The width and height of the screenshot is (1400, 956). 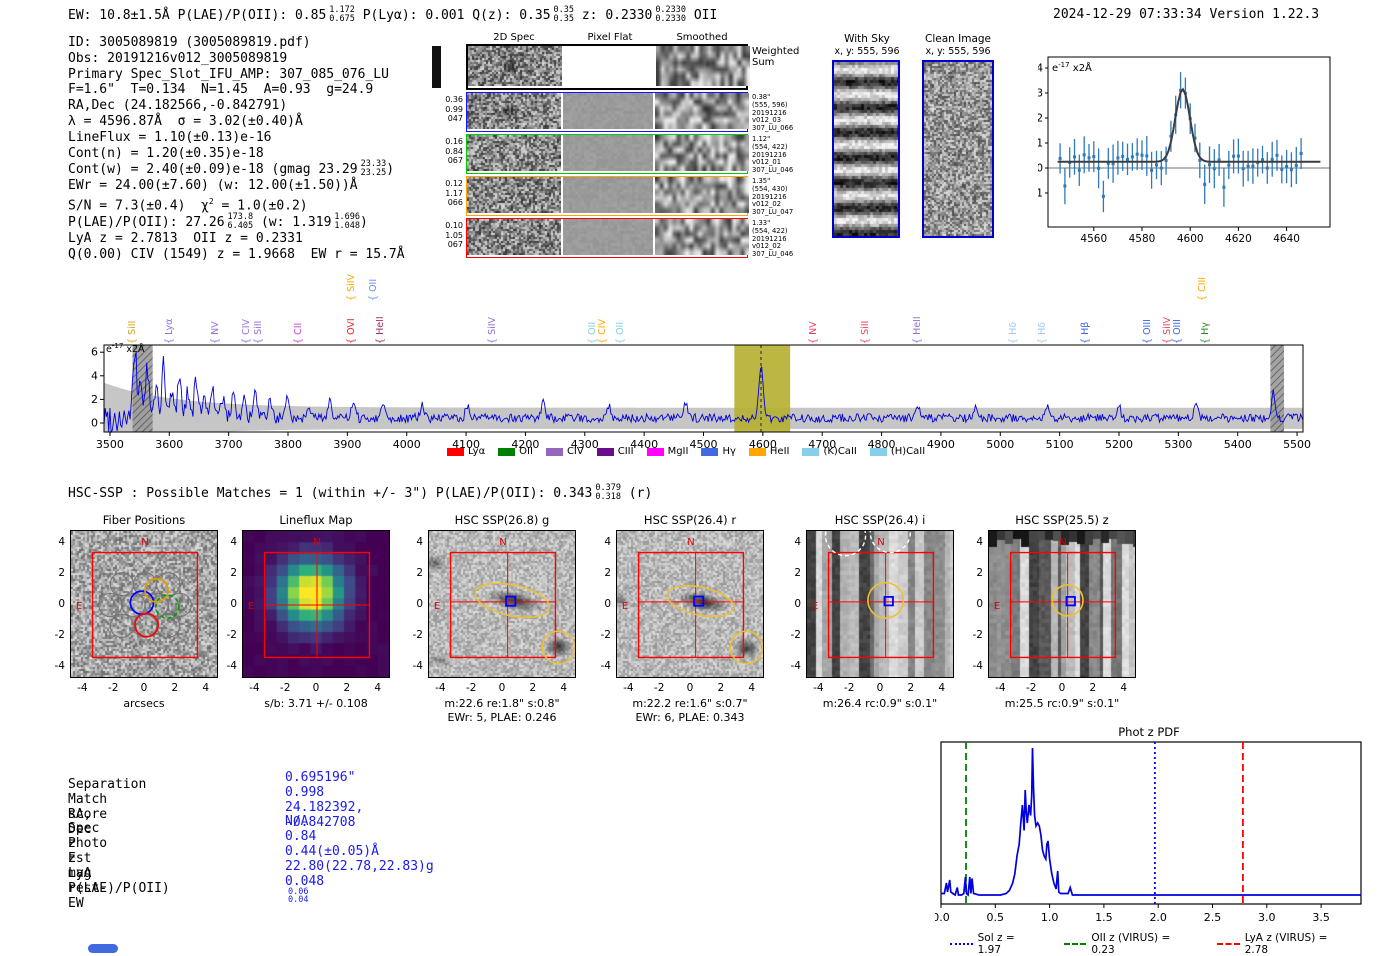 What do you see at coordinates (515, 451) in the screenshot?
I see `spectrum-legend-item: OII` at bounding box center [515, 451].